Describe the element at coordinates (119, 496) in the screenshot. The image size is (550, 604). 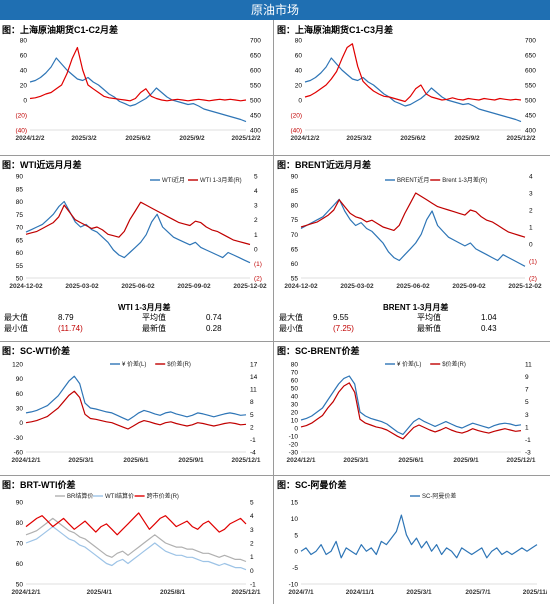
I see `legend-label: WTI结算价` at that location.